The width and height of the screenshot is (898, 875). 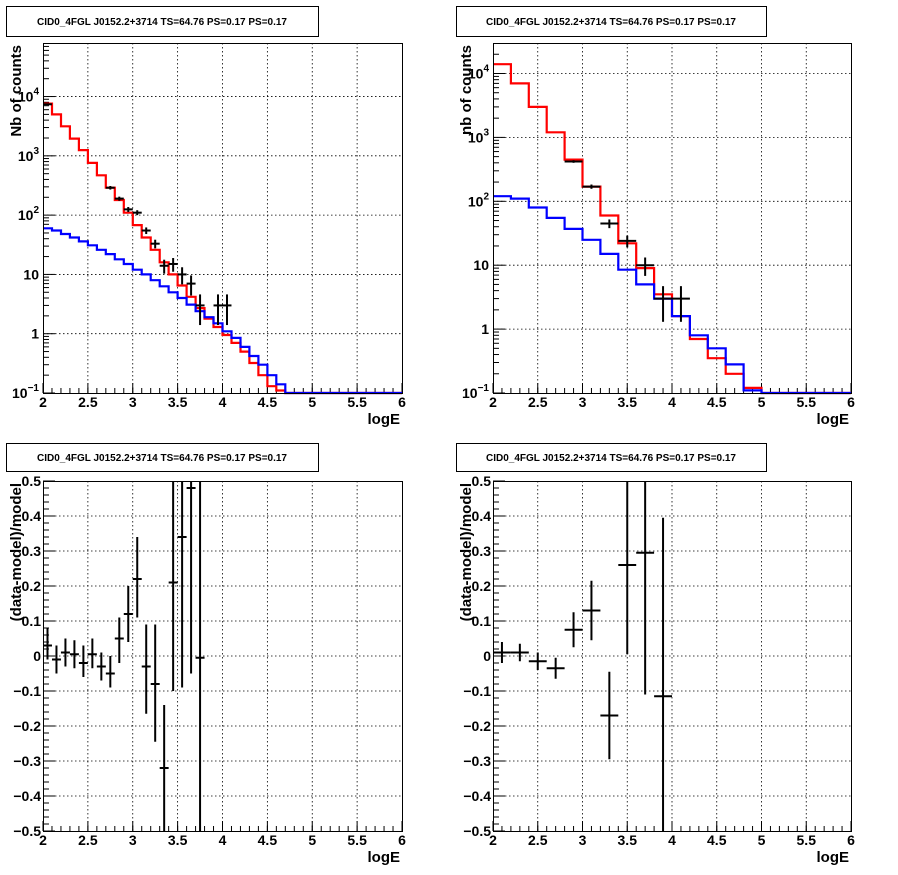 What do you see at coordinates (493, 840) in the screenshot?
I see `x-tick-label: 2` at bounding box center [493, 840].